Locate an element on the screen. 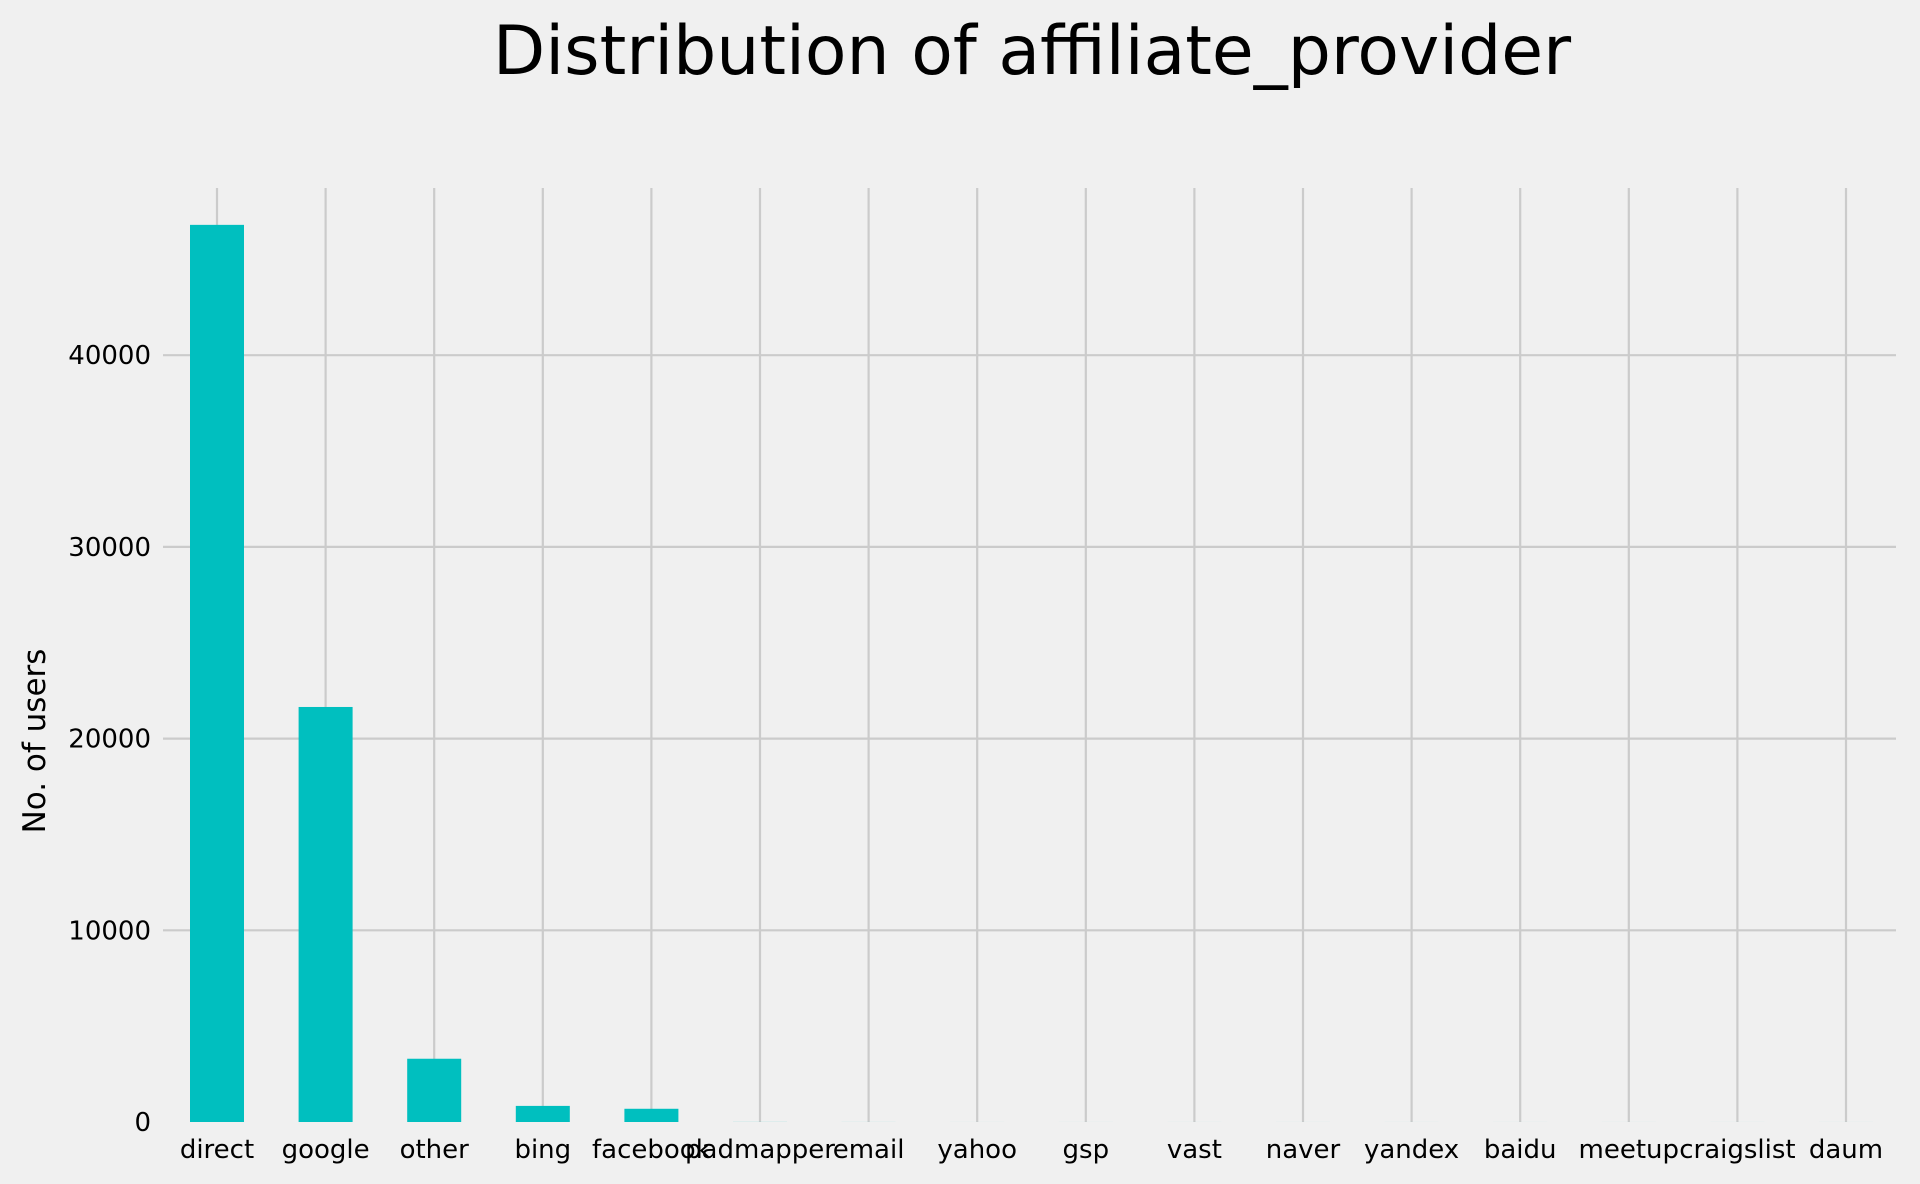 The image size is (1920, 1184). x-tick-label-gsp: gsp is located at coordinates (1086, 1150).